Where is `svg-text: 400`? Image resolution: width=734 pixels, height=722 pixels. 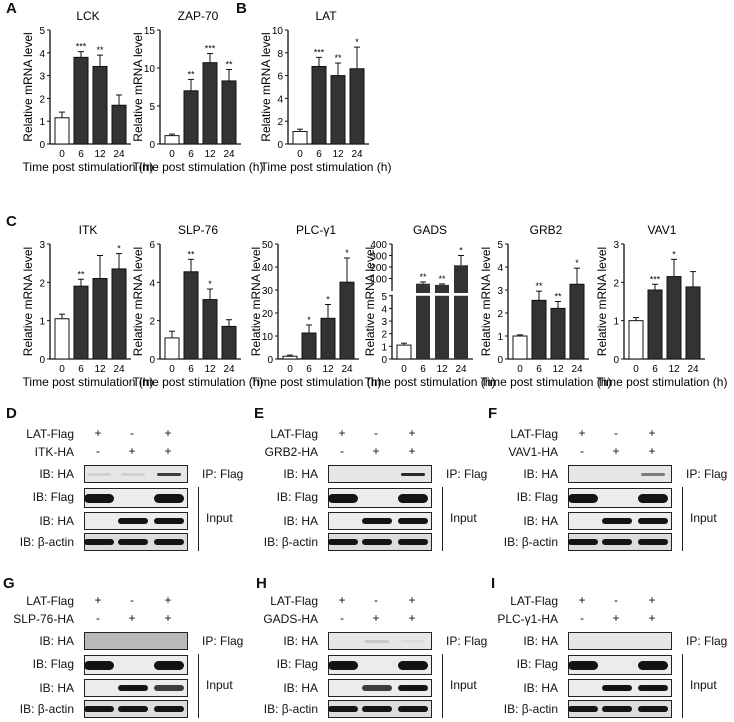
svg-text: 400 is located at coordinates (378, 245).